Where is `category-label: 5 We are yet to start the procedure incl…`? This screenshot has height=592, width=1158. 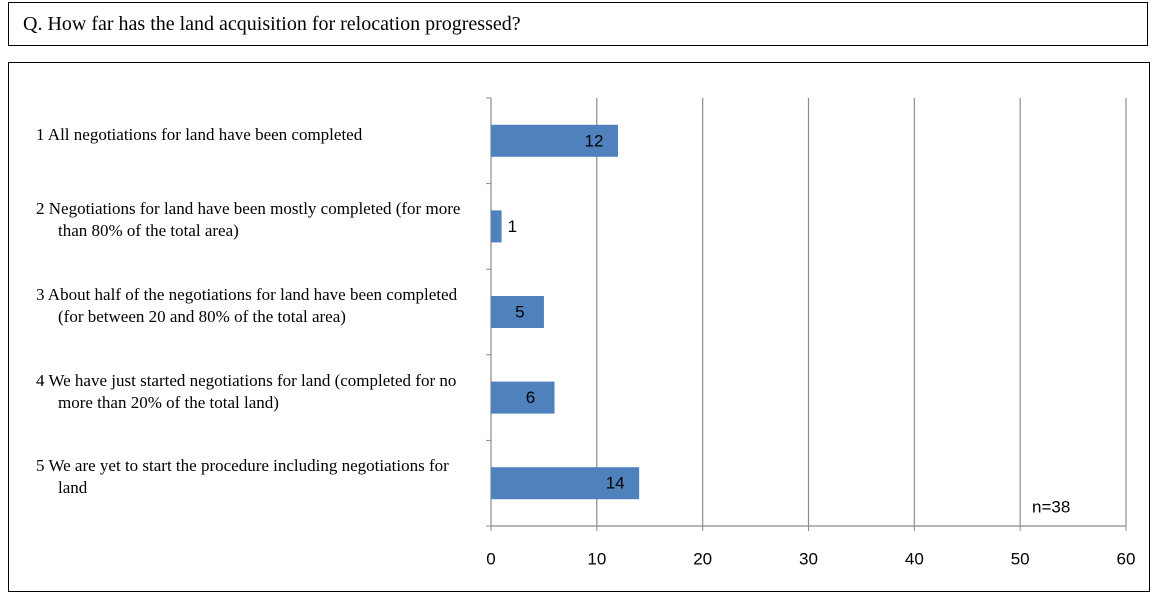 category-label: 5 We are yet to start the procedure incl… is located at coordinates (242, 477).